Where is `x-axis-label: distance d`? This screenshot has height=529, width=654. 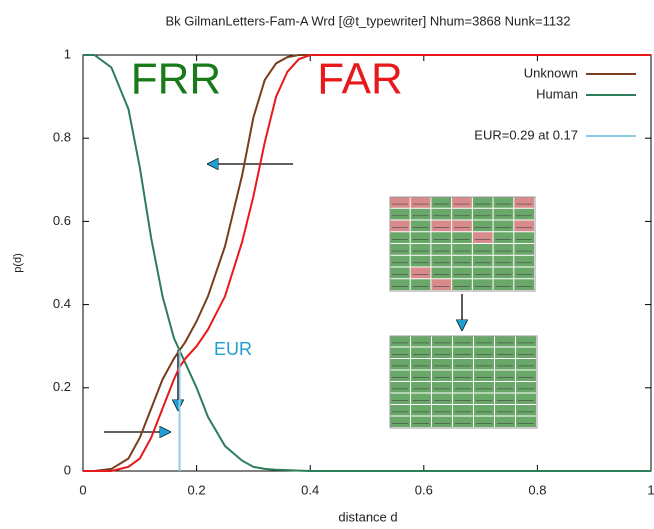 x-axis-label: distance d is located at coordinates (367, 516).